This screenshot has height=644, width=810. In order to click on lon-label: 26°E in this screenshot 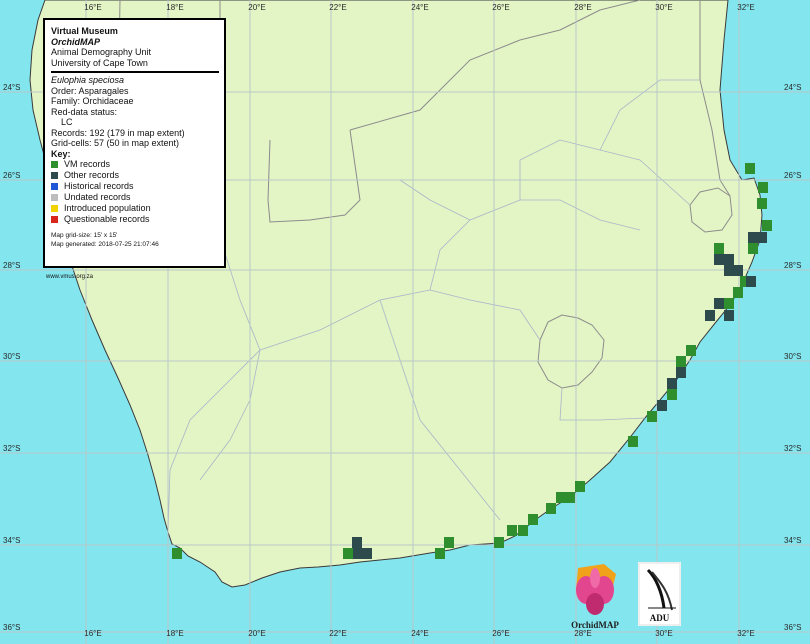, I will do `click(500, 7)`.